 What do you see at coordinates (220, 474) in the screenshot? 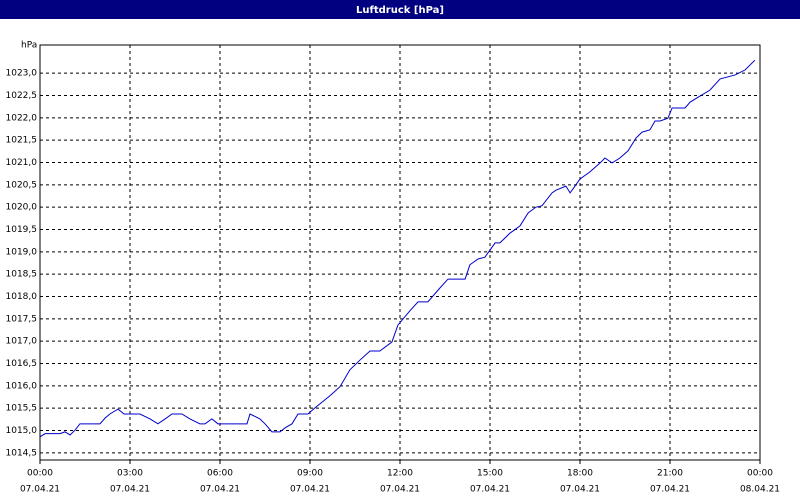
I see `x-tick-label: 06:00` at bounding box center [220, 474].